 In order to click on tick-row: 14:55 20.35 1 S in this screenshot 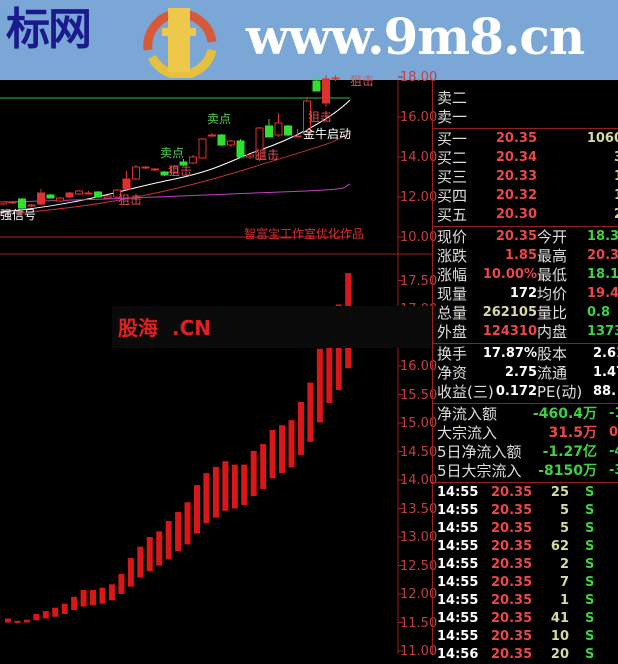, I will do `click(527, 601)`.